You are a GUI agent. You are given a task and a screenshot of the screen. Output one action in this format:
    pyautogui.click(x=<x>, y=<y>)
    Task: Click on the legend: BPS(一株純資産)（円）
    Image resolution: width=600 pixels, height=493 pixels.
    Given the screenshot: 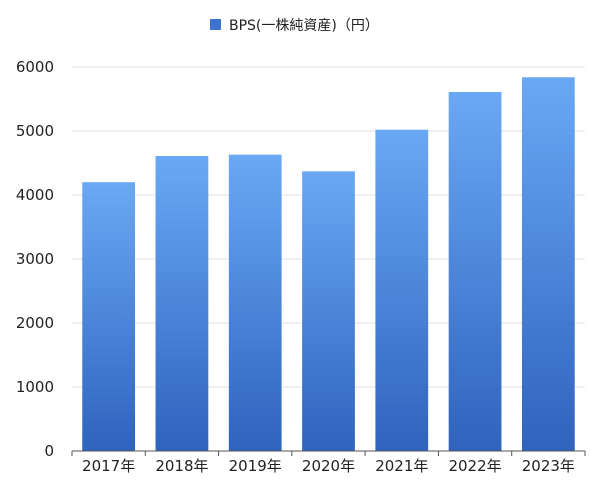 What is the action you would take?
    pyautogui.click(x=294, y=26)
    